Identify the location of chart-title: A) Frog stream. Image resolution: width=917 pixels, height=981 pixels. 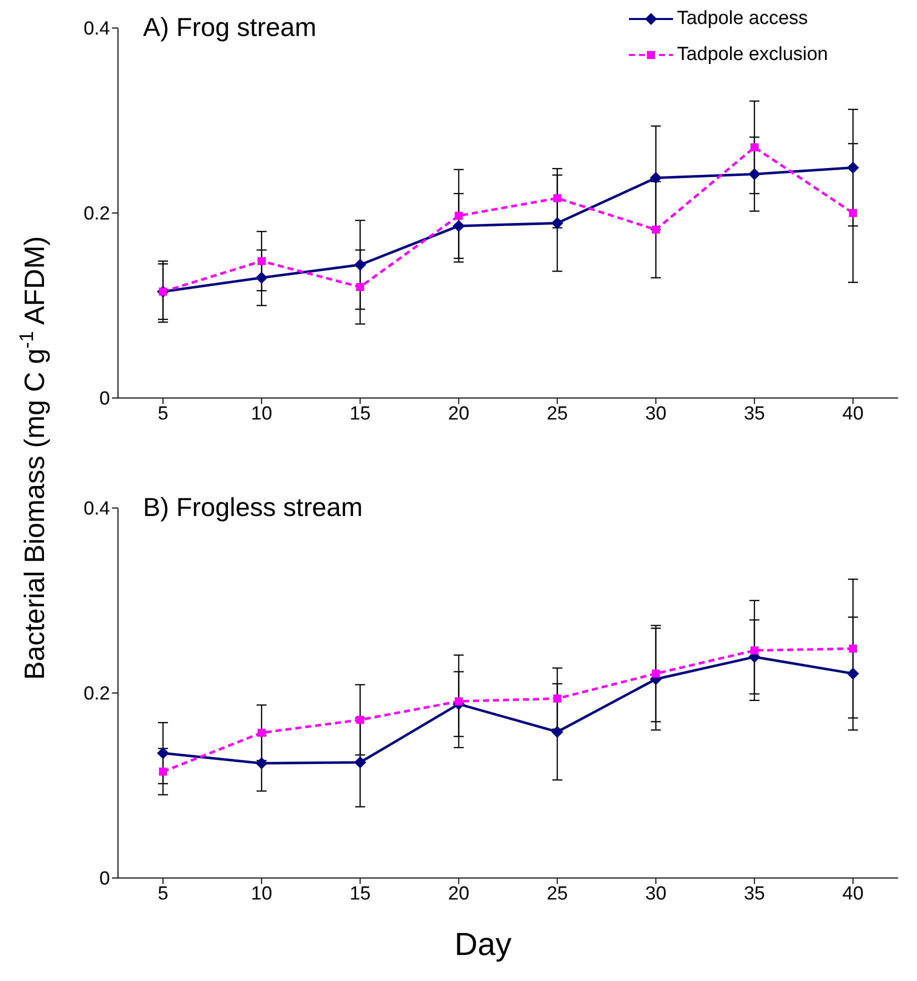
(229, 27).